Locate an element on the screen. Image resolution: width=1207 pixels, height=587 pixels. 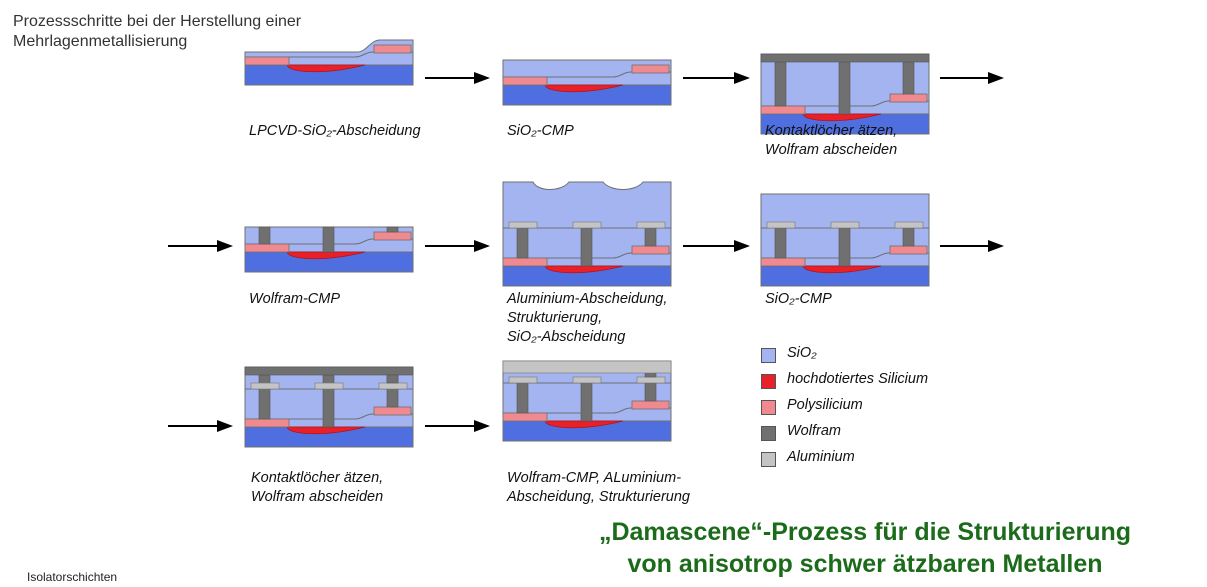
caption-step-wolfram-cmp: Wolfram-CMP is located at coordinates (294, 299).